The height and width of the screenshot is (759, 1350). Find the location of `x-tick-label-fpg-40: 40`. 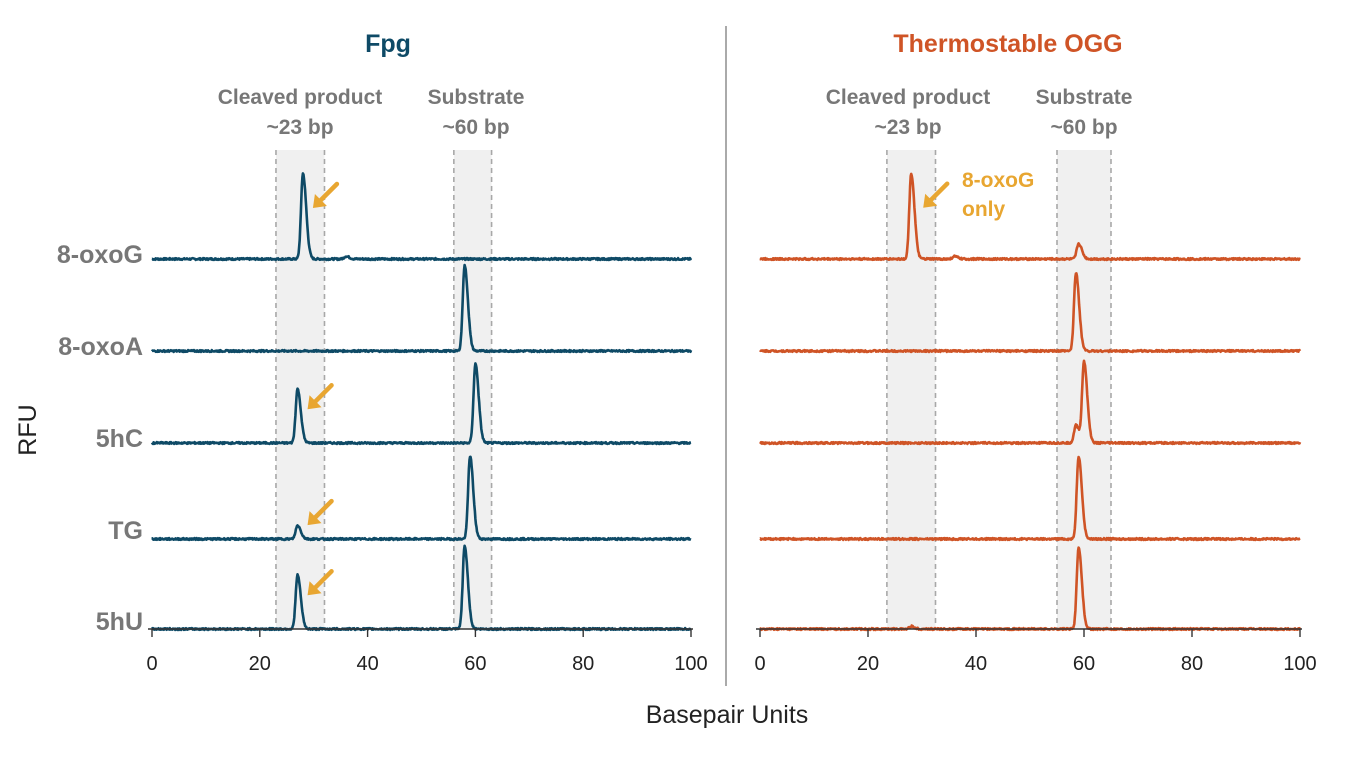

x-tick-label-fpg-40: 40 is located at coordinates (367, 664).